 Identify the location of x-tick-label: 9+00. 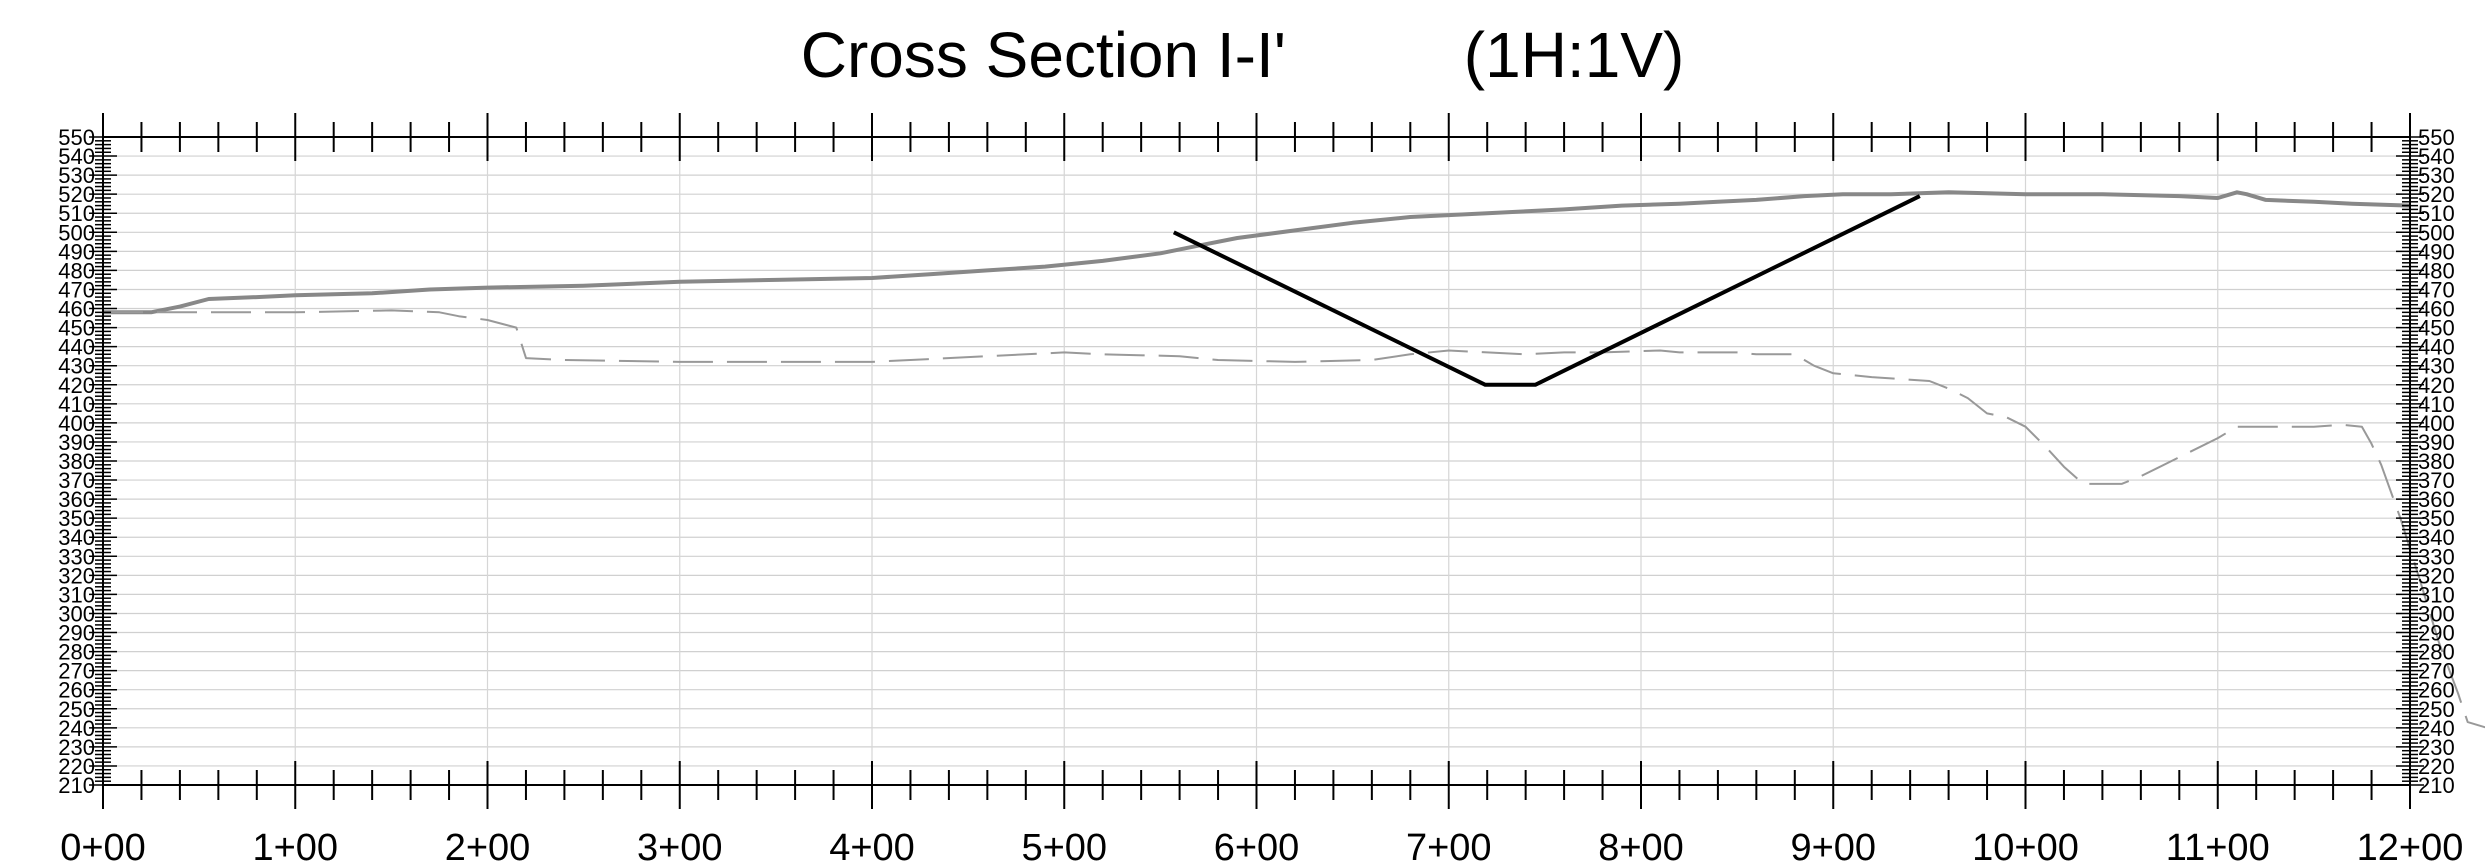
(1833, 845).